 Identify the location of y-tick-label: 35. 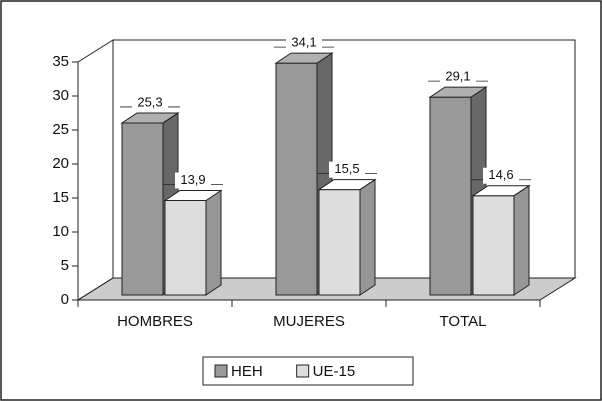
(60, 61).